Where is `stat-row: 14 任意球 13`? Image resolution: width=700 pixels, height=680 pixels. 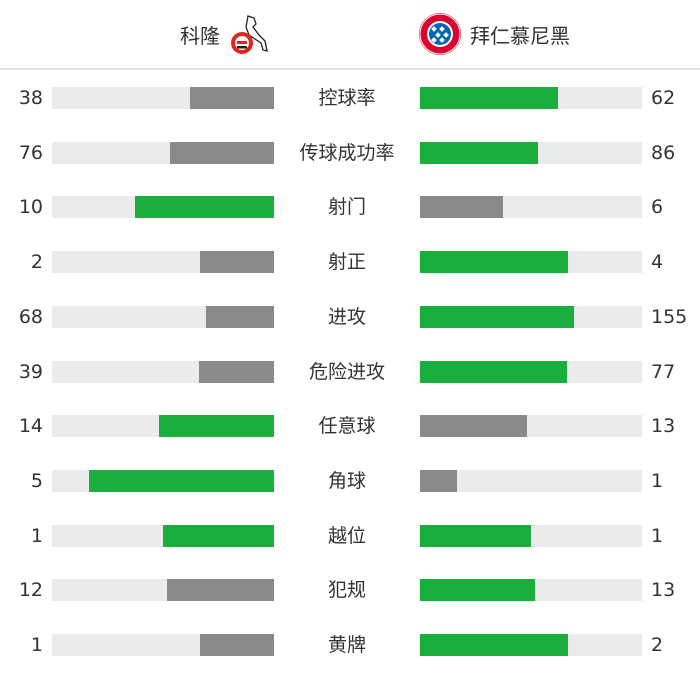
stat-row: 14 任意球 13 is located at coordinates (350, 426).